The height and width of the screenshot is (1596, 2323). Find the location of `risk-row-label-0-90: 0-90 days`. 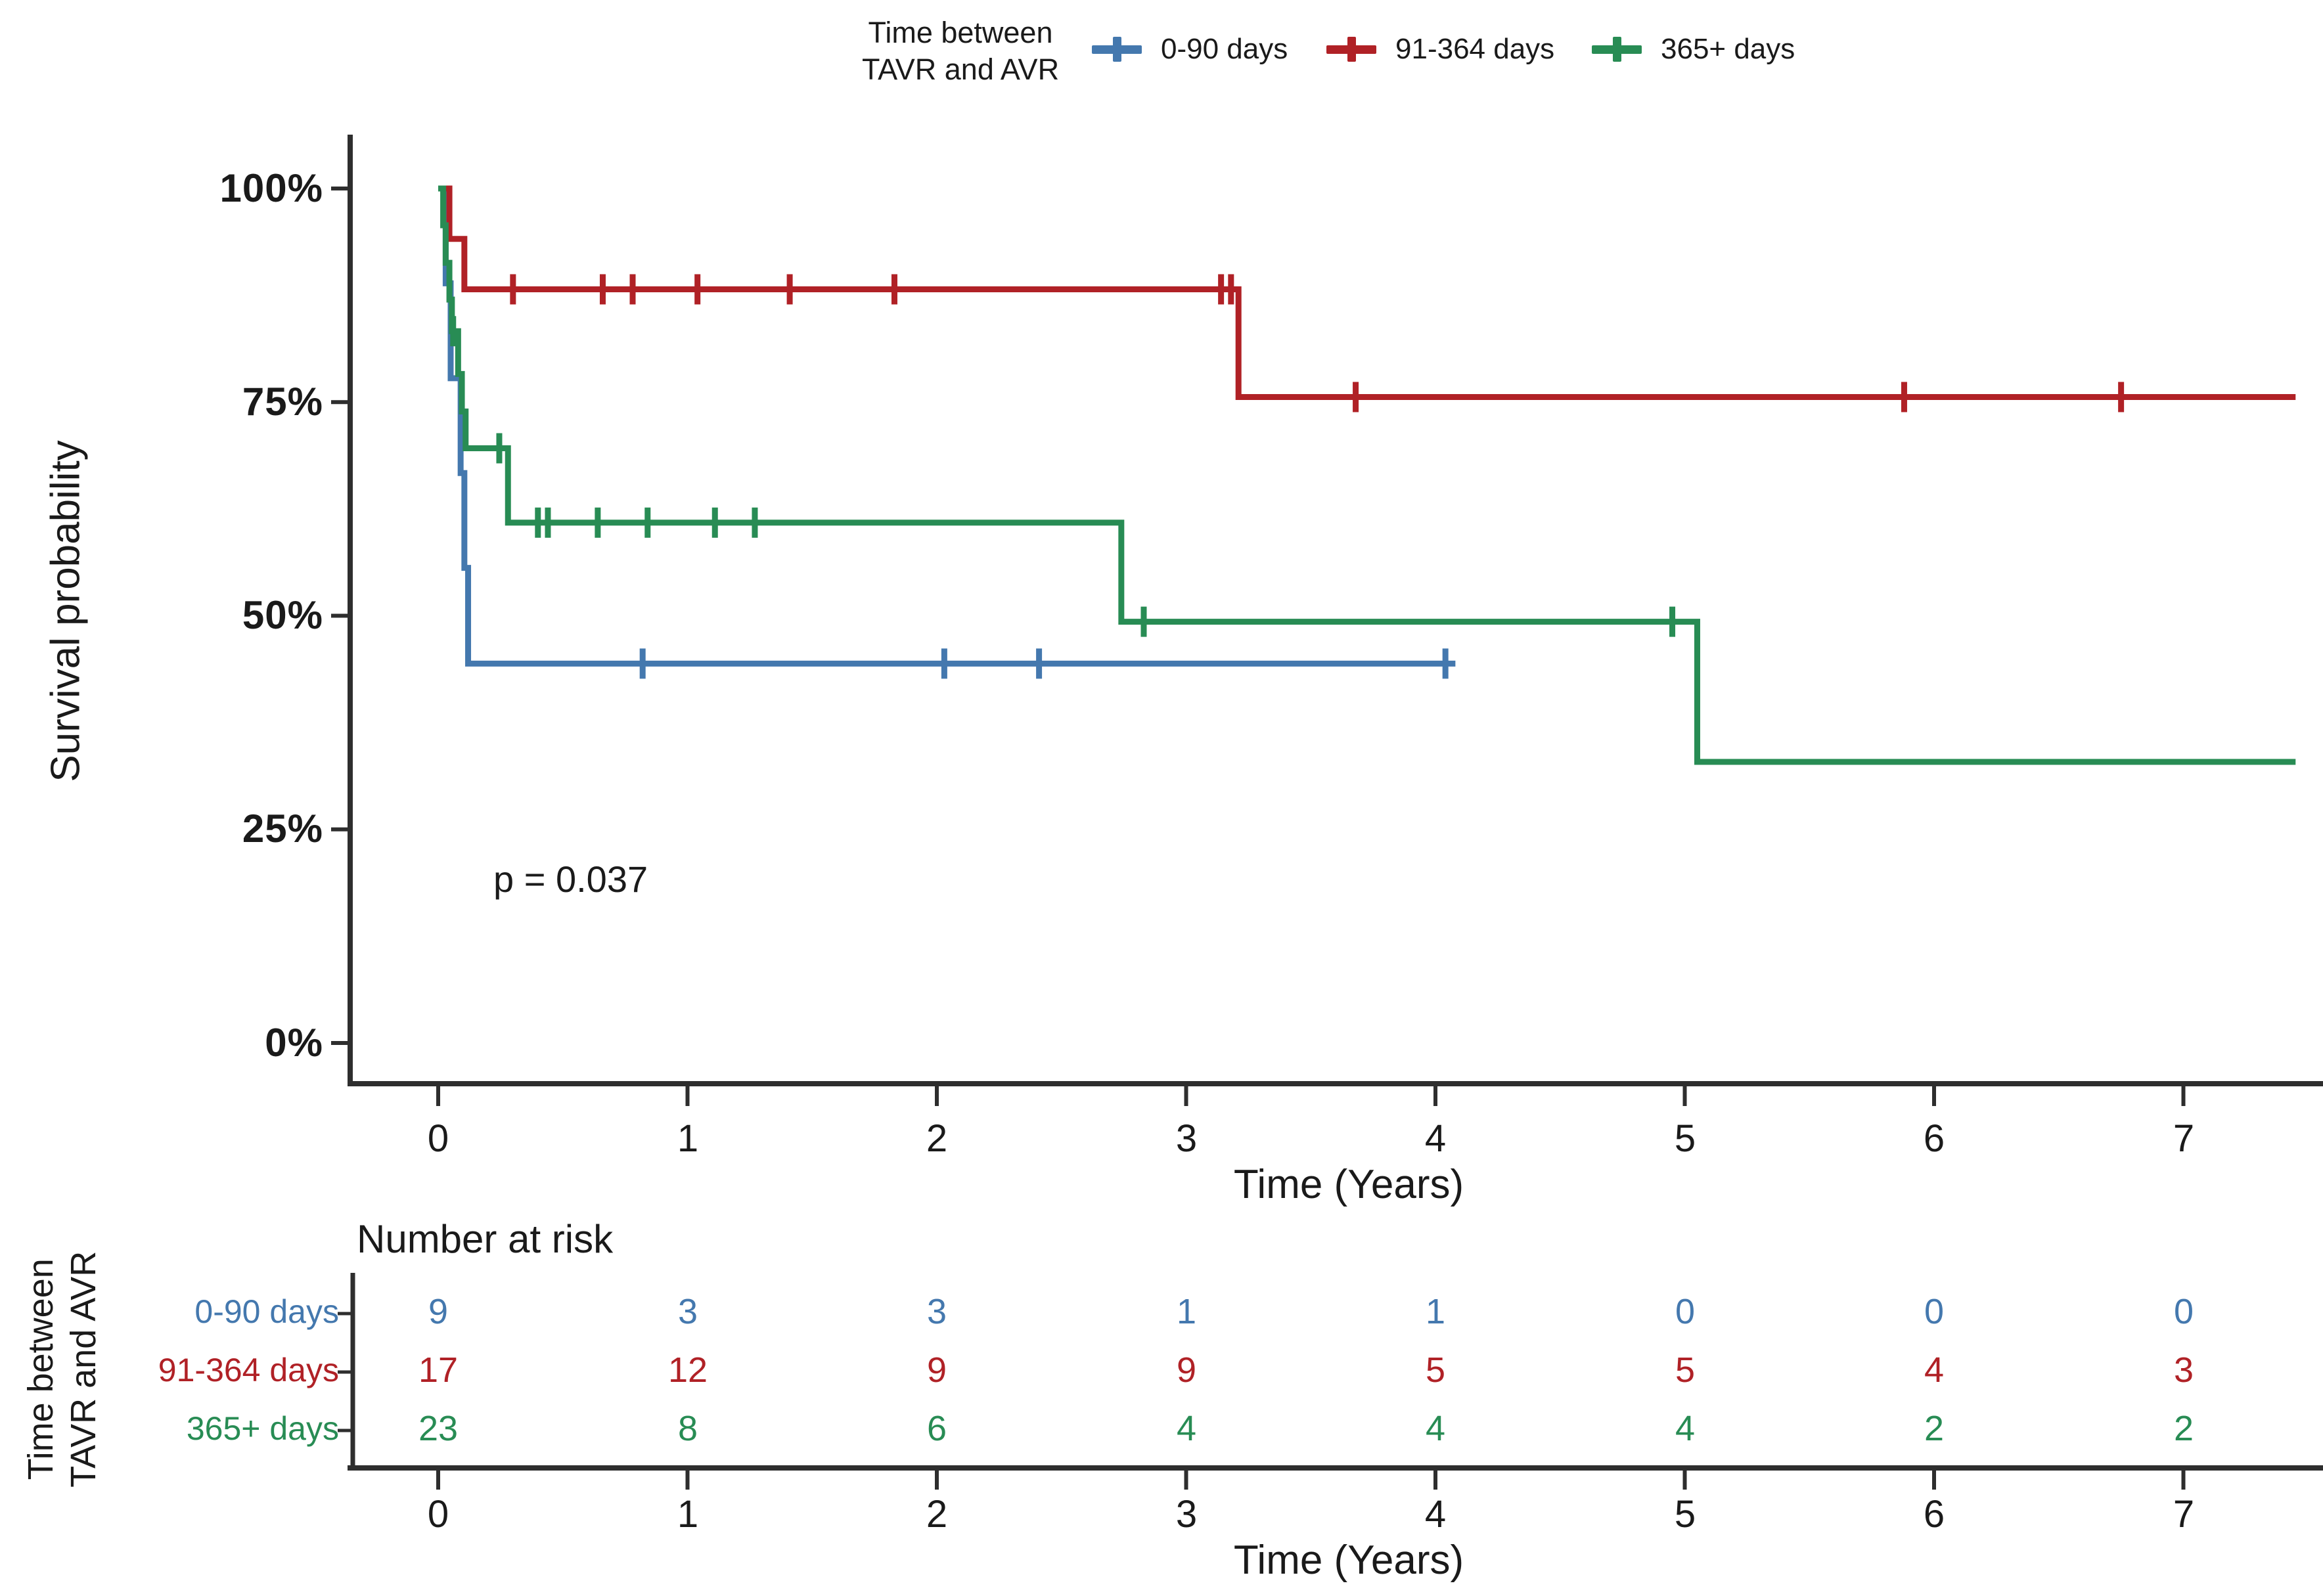

risk-row-label-0-90: 0-90 days is located at coordinates (266, 1311).